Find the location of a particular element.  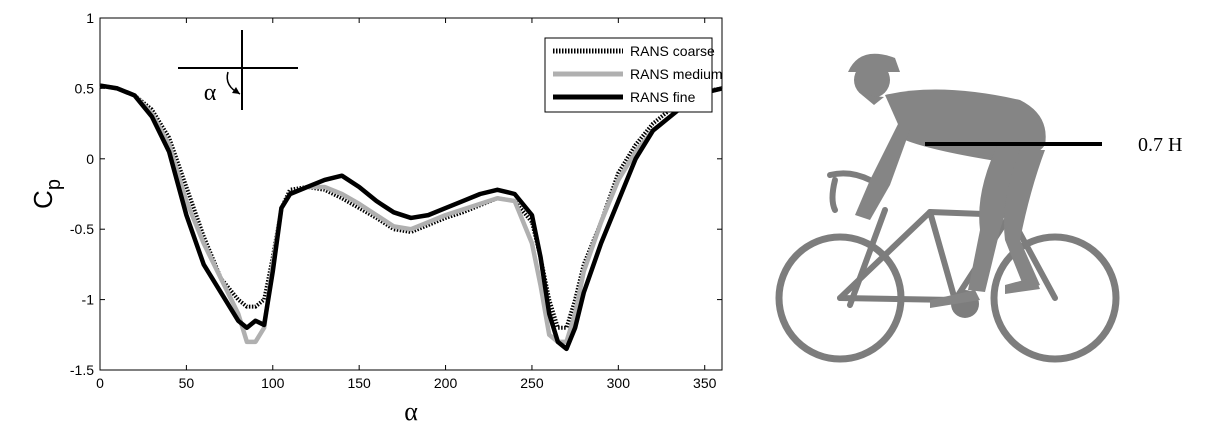

x-tick-label: 100 is located at coordinates (273, 383).